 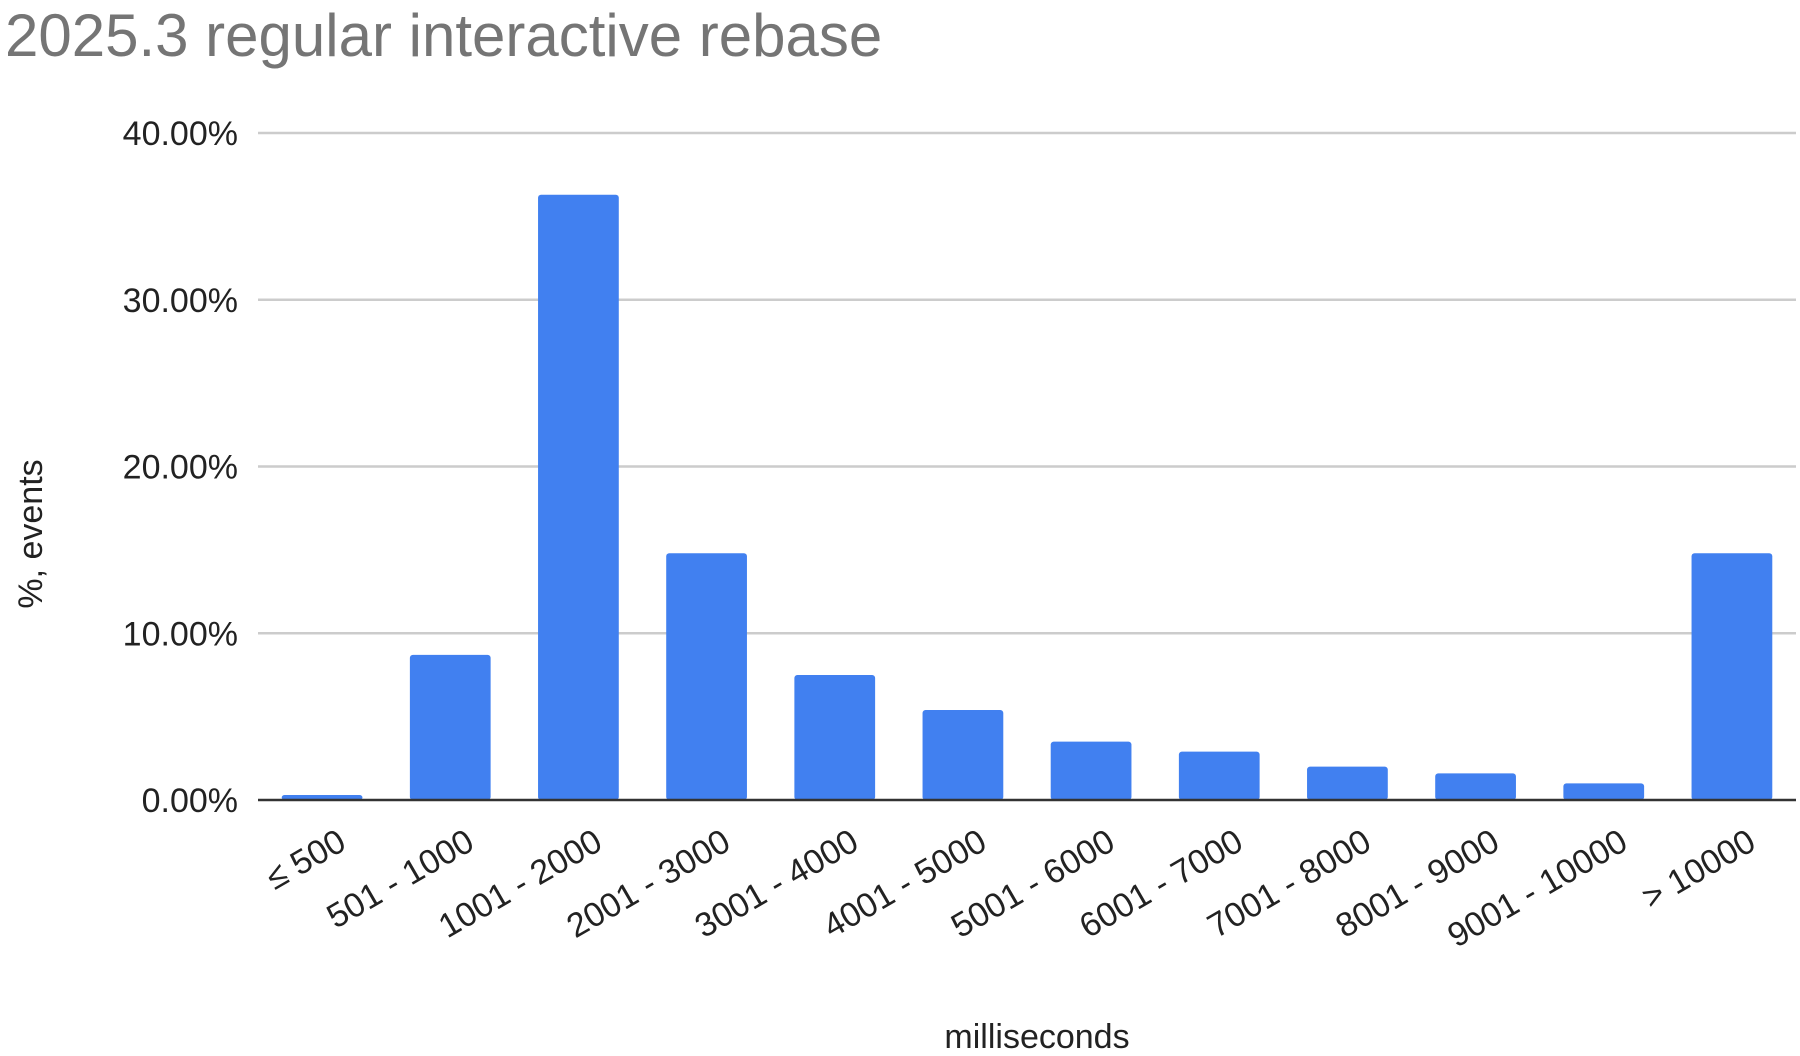 What do you see at coordinates (190, 801) in the screenshot?
I see `y-tick-label: 0.00%` at bounding box center [190, 801].